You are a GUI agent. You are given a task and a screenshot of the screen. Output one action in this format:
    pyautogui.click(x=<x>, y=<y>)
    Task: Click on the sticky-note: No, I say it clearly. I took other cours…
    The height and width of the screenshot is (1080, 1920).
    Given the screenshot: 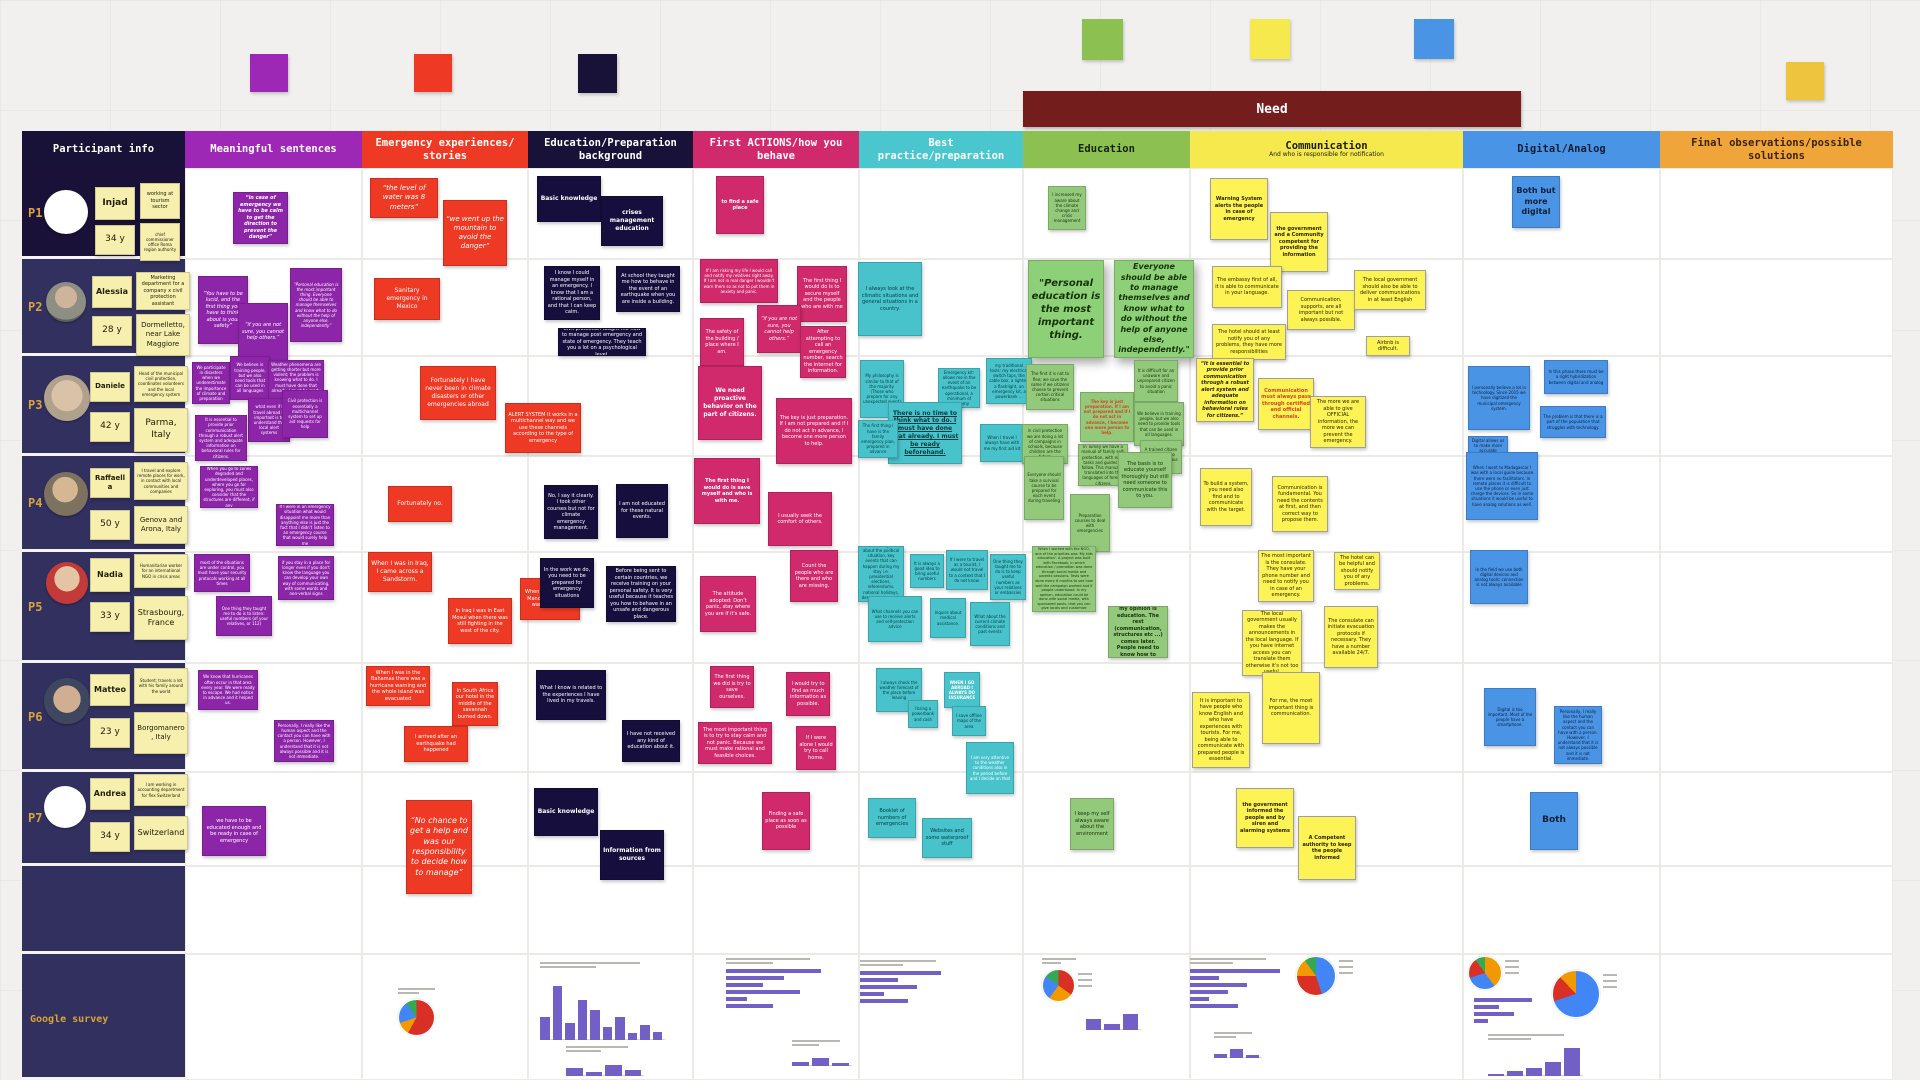 What is the action you would take?
    pyautogui.click(x=571, y=512)
    